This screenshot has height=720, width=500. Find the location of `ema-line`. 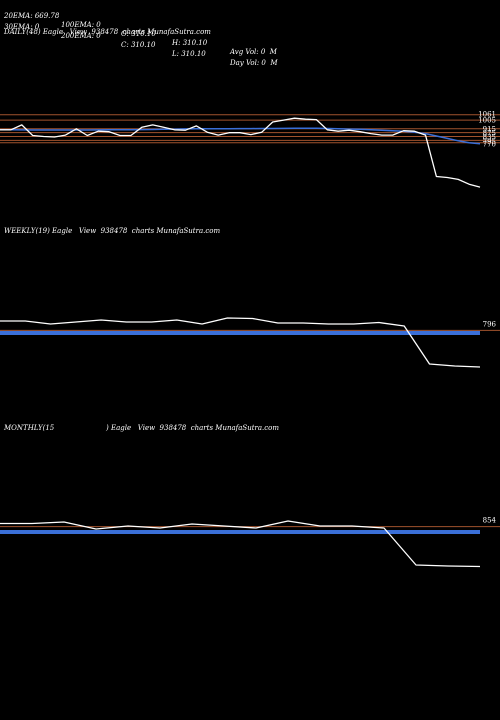

ema-line is located at coordinates (240, 136).